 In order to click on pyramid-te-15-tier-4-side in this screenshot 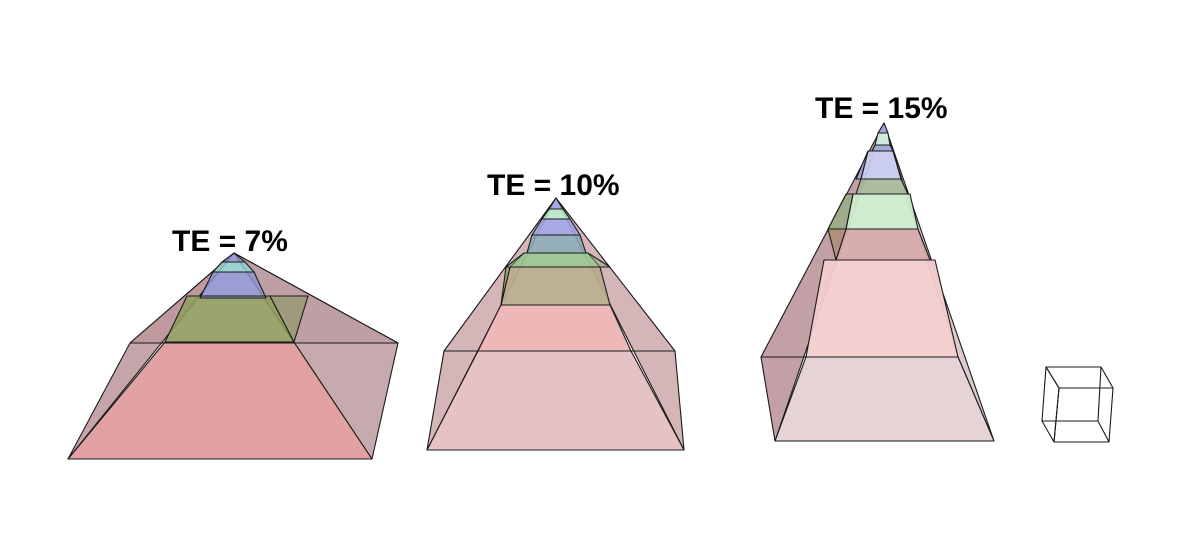, I will do `click(840, 211)`.